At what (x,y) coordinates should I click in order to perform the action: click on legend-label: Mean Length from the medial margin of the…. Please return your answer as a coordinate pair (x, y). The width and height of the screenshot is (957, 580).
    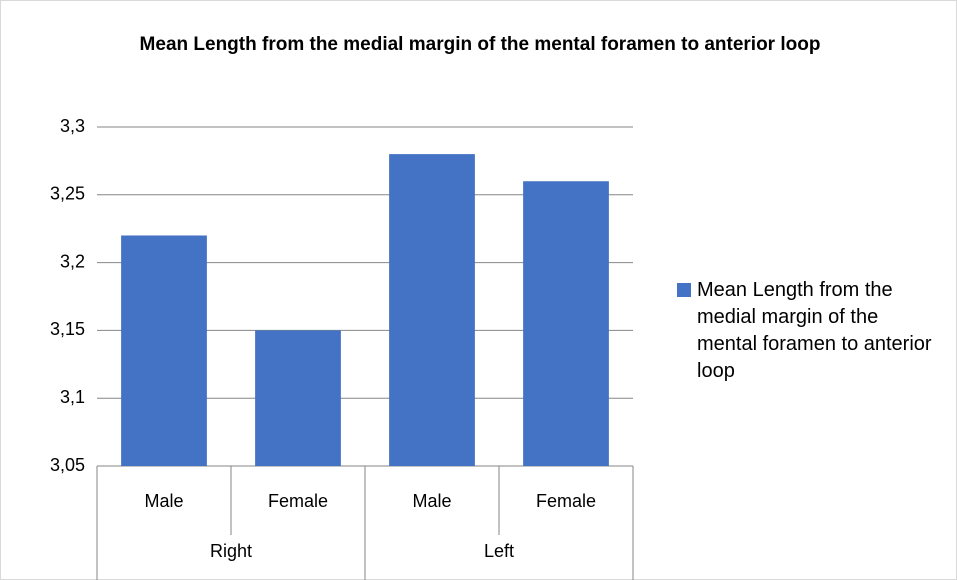
    Looking at the image, I should click on (814, 330).